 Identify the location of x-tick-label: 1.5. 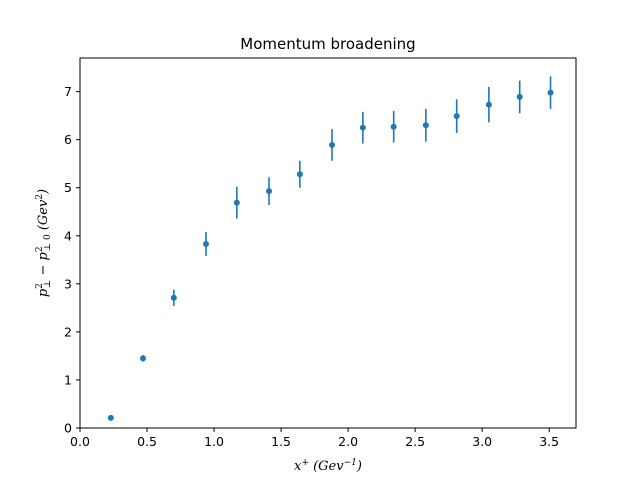
(281, 441).